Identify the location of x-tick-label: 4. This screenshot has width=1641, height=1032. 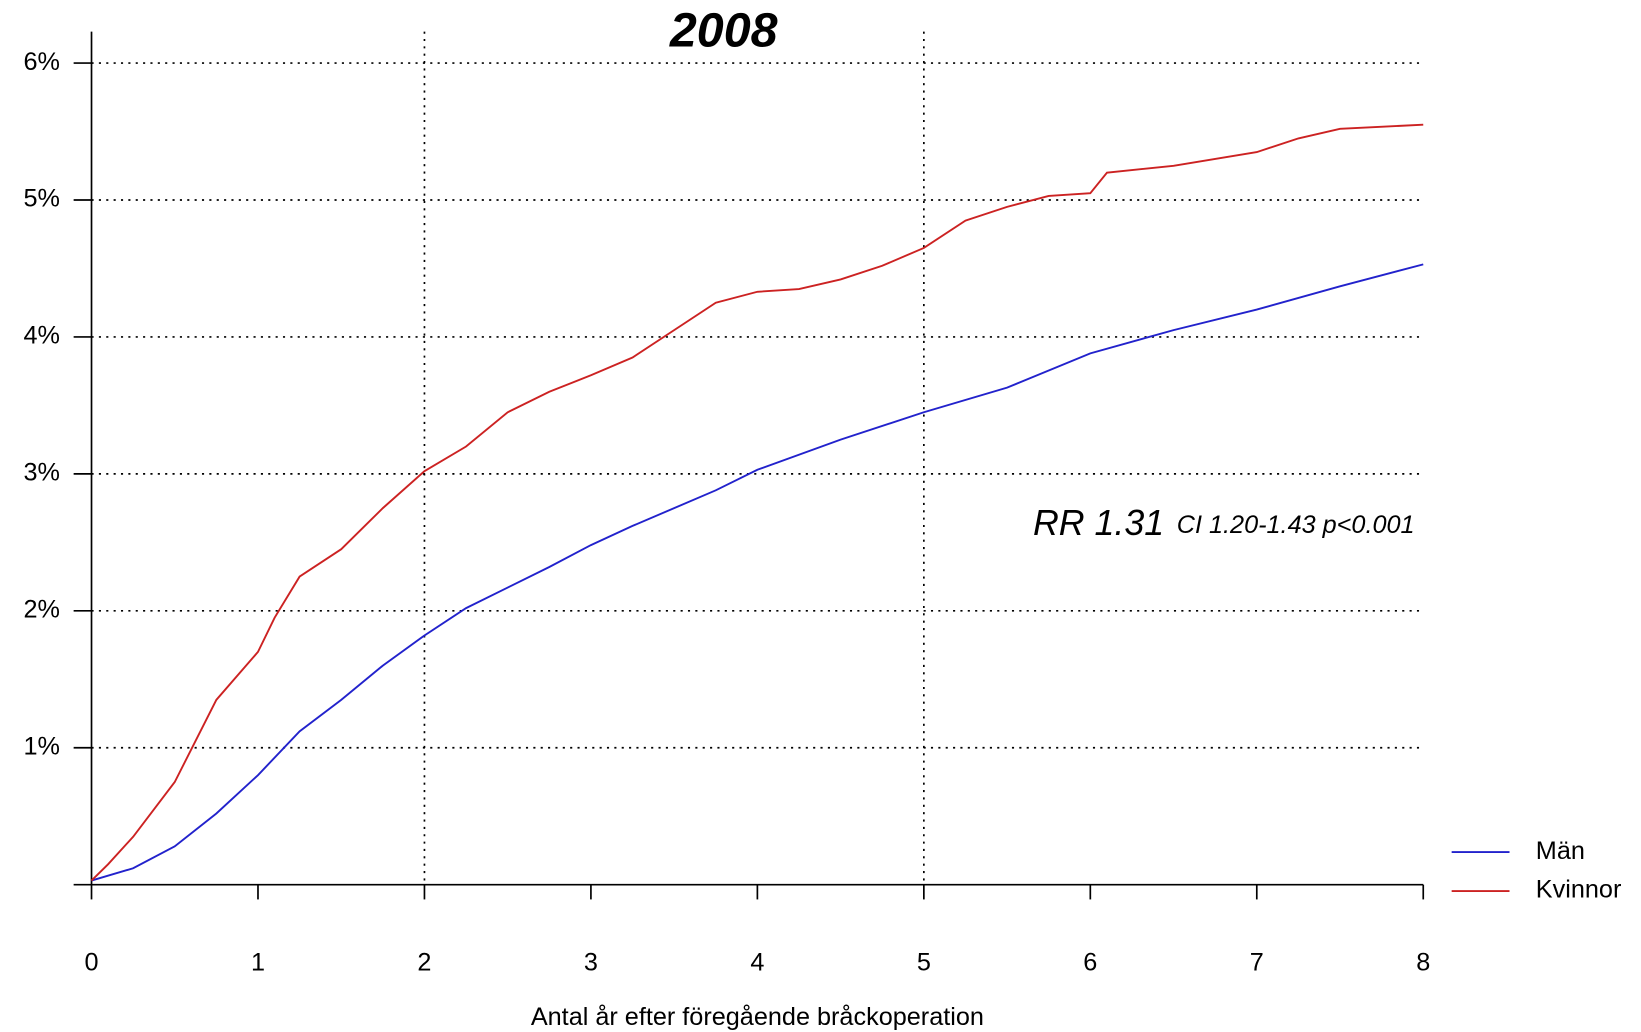
(757, 962).